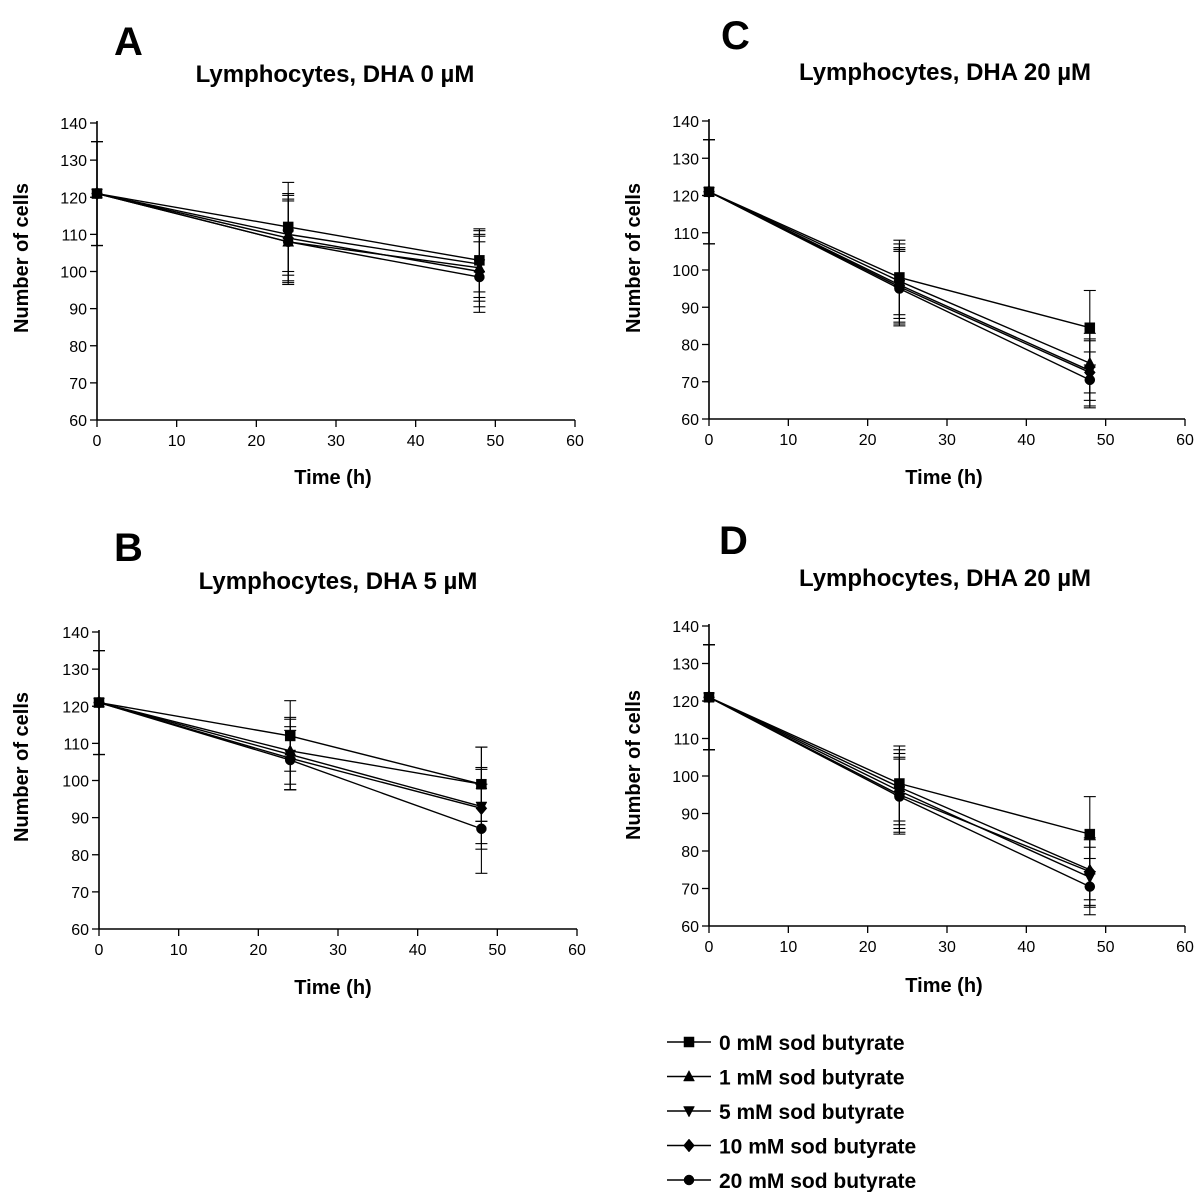 This screenshot has height=1192, width=1203. What do you see at coordinates (128, 42) in the screenshot?
I see `panel-letter: A` at bounding box center [128, 42].